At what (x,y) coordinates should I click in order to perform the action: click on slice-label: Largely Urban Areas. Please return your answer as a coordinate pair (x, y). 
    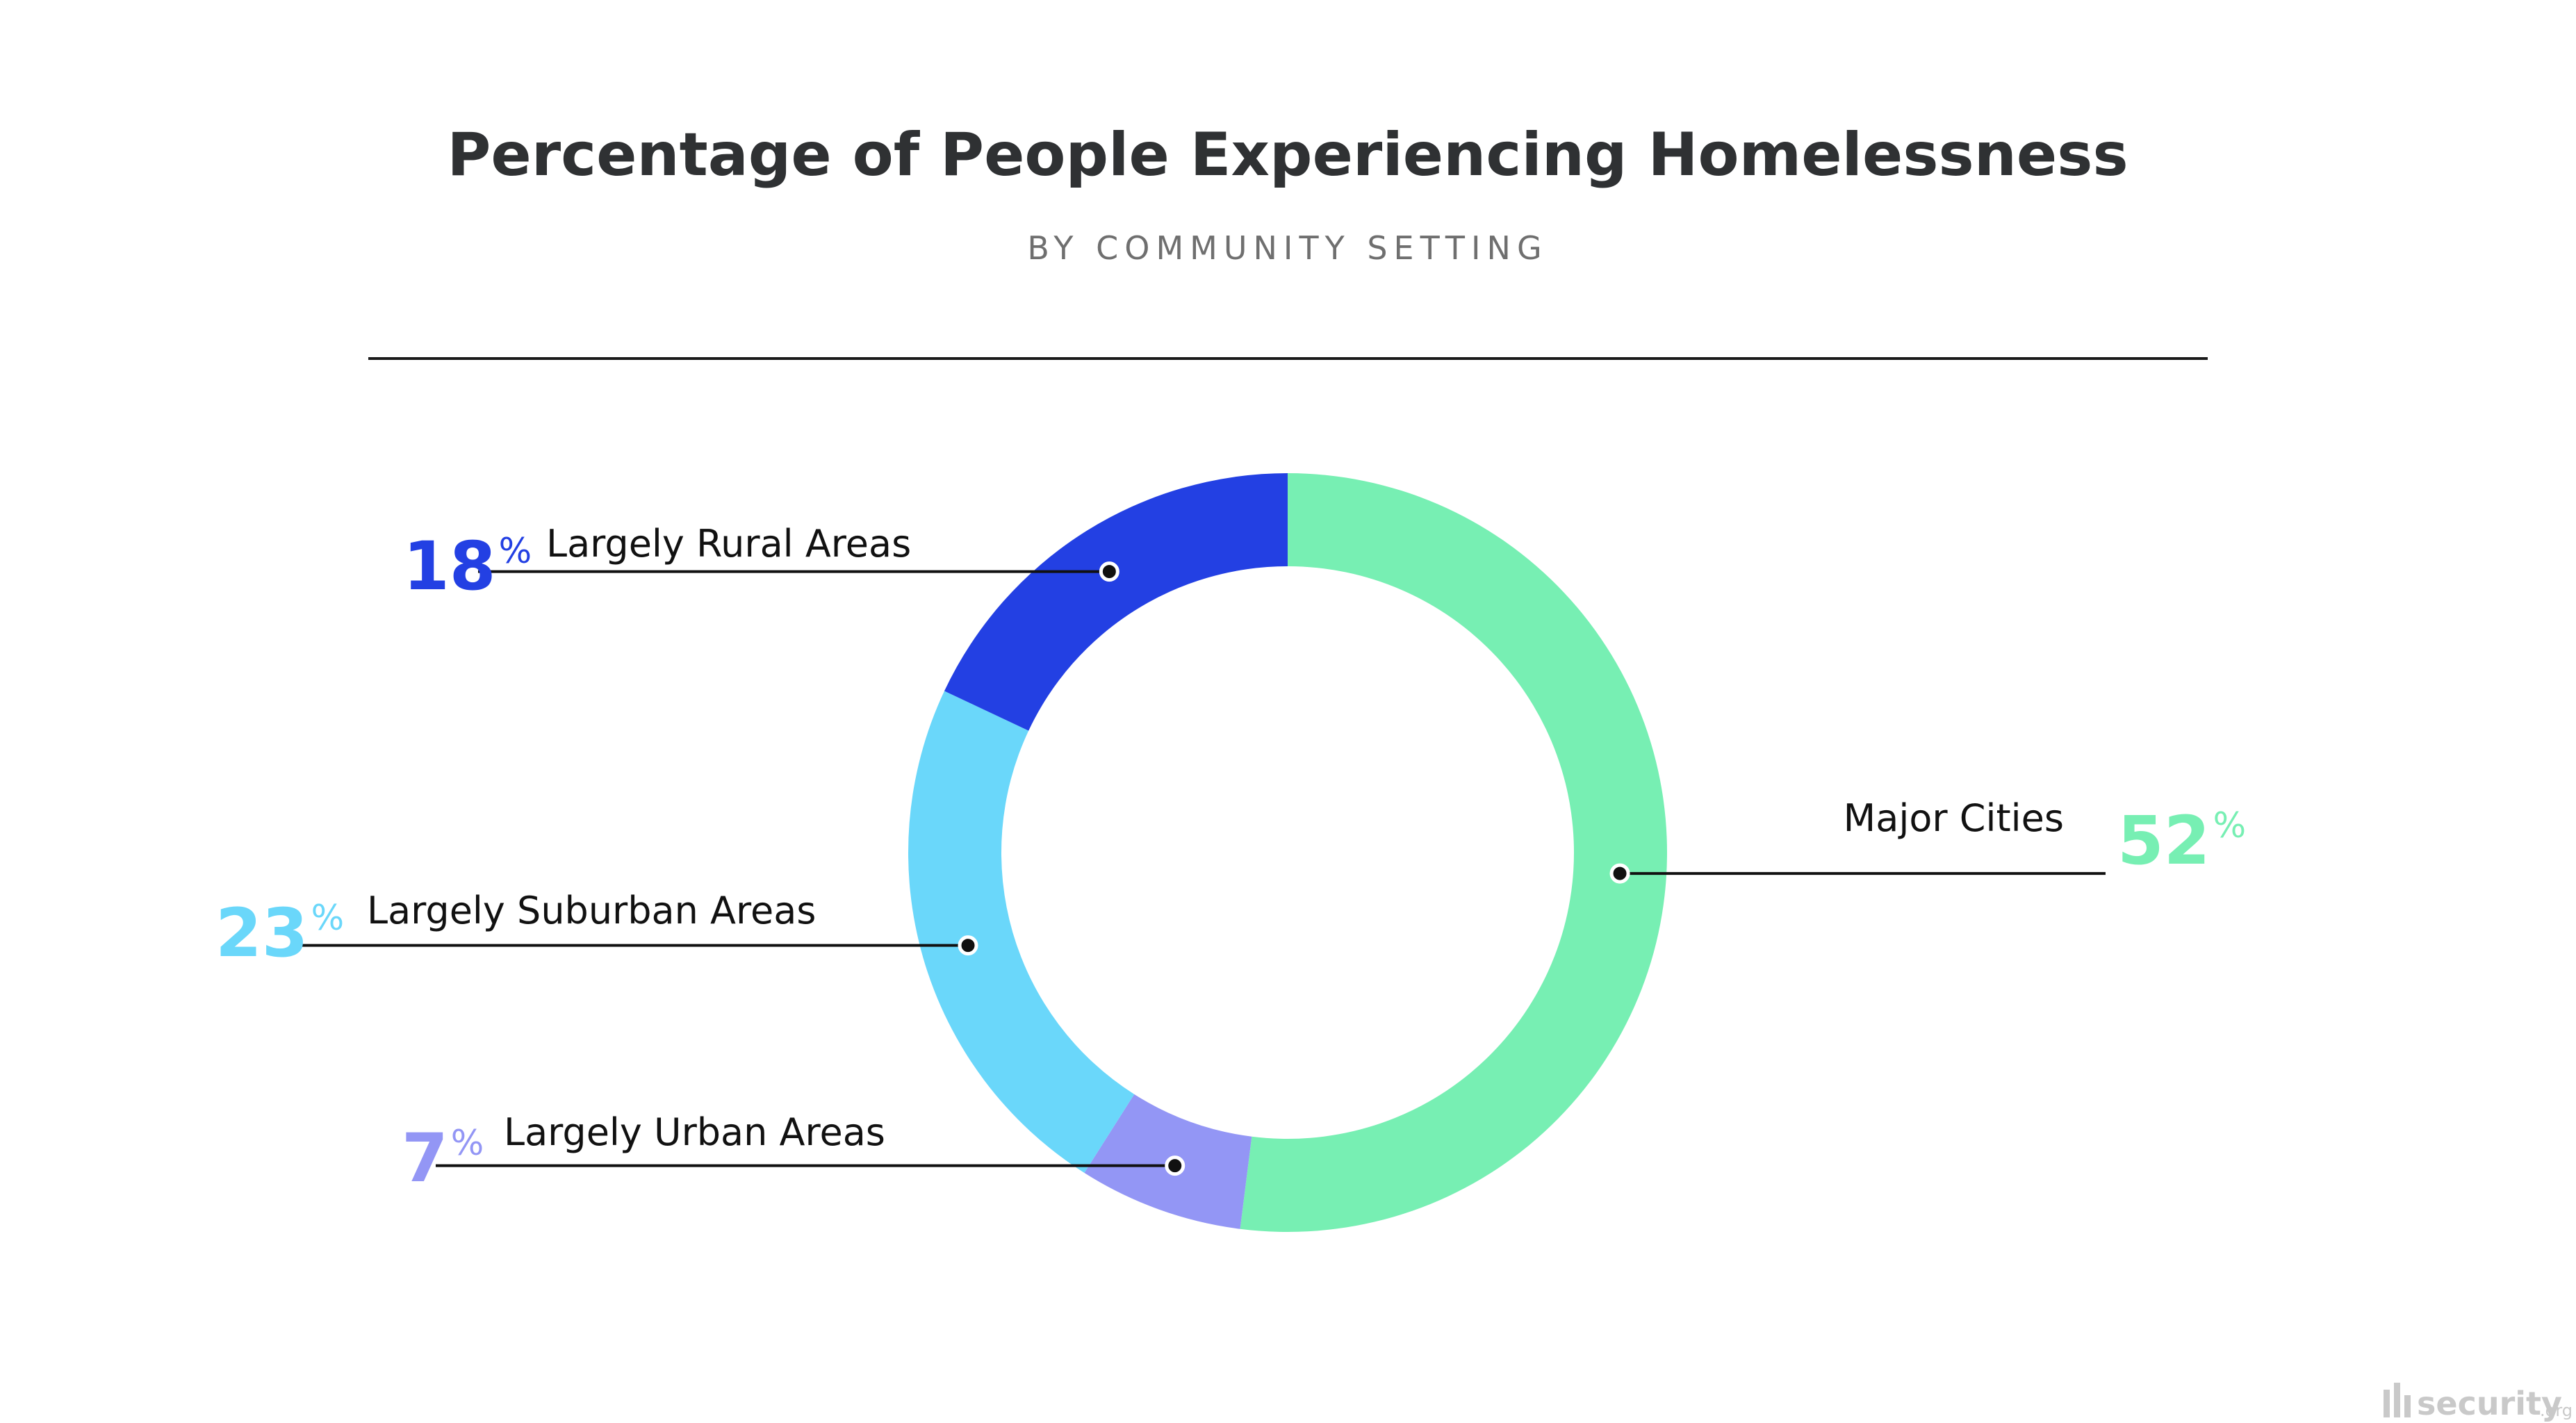
    Looking at the image, I should click on (694, 1132).